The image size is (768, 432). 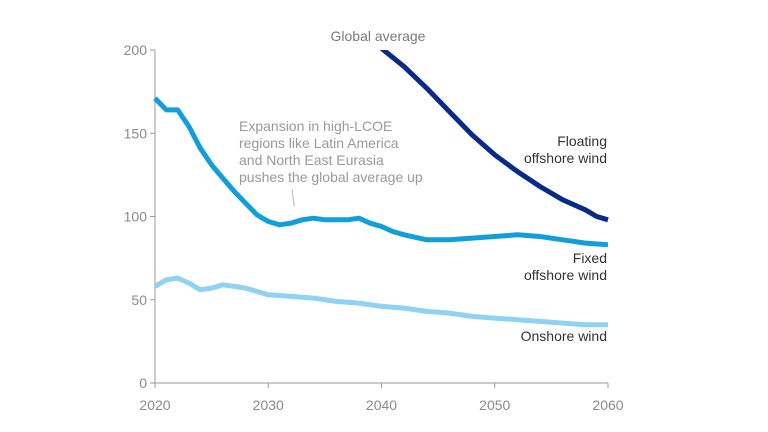 I want to click on y-tick-label: 200, so click(x=136, y=50).